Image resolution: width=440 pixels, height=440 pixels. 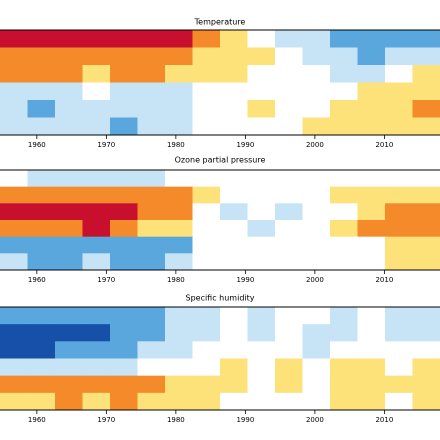 What do you see at coordinates (176, 420) in the screenshot?
I see `x-tick-label: 1980` at bounding box center [176, 420].